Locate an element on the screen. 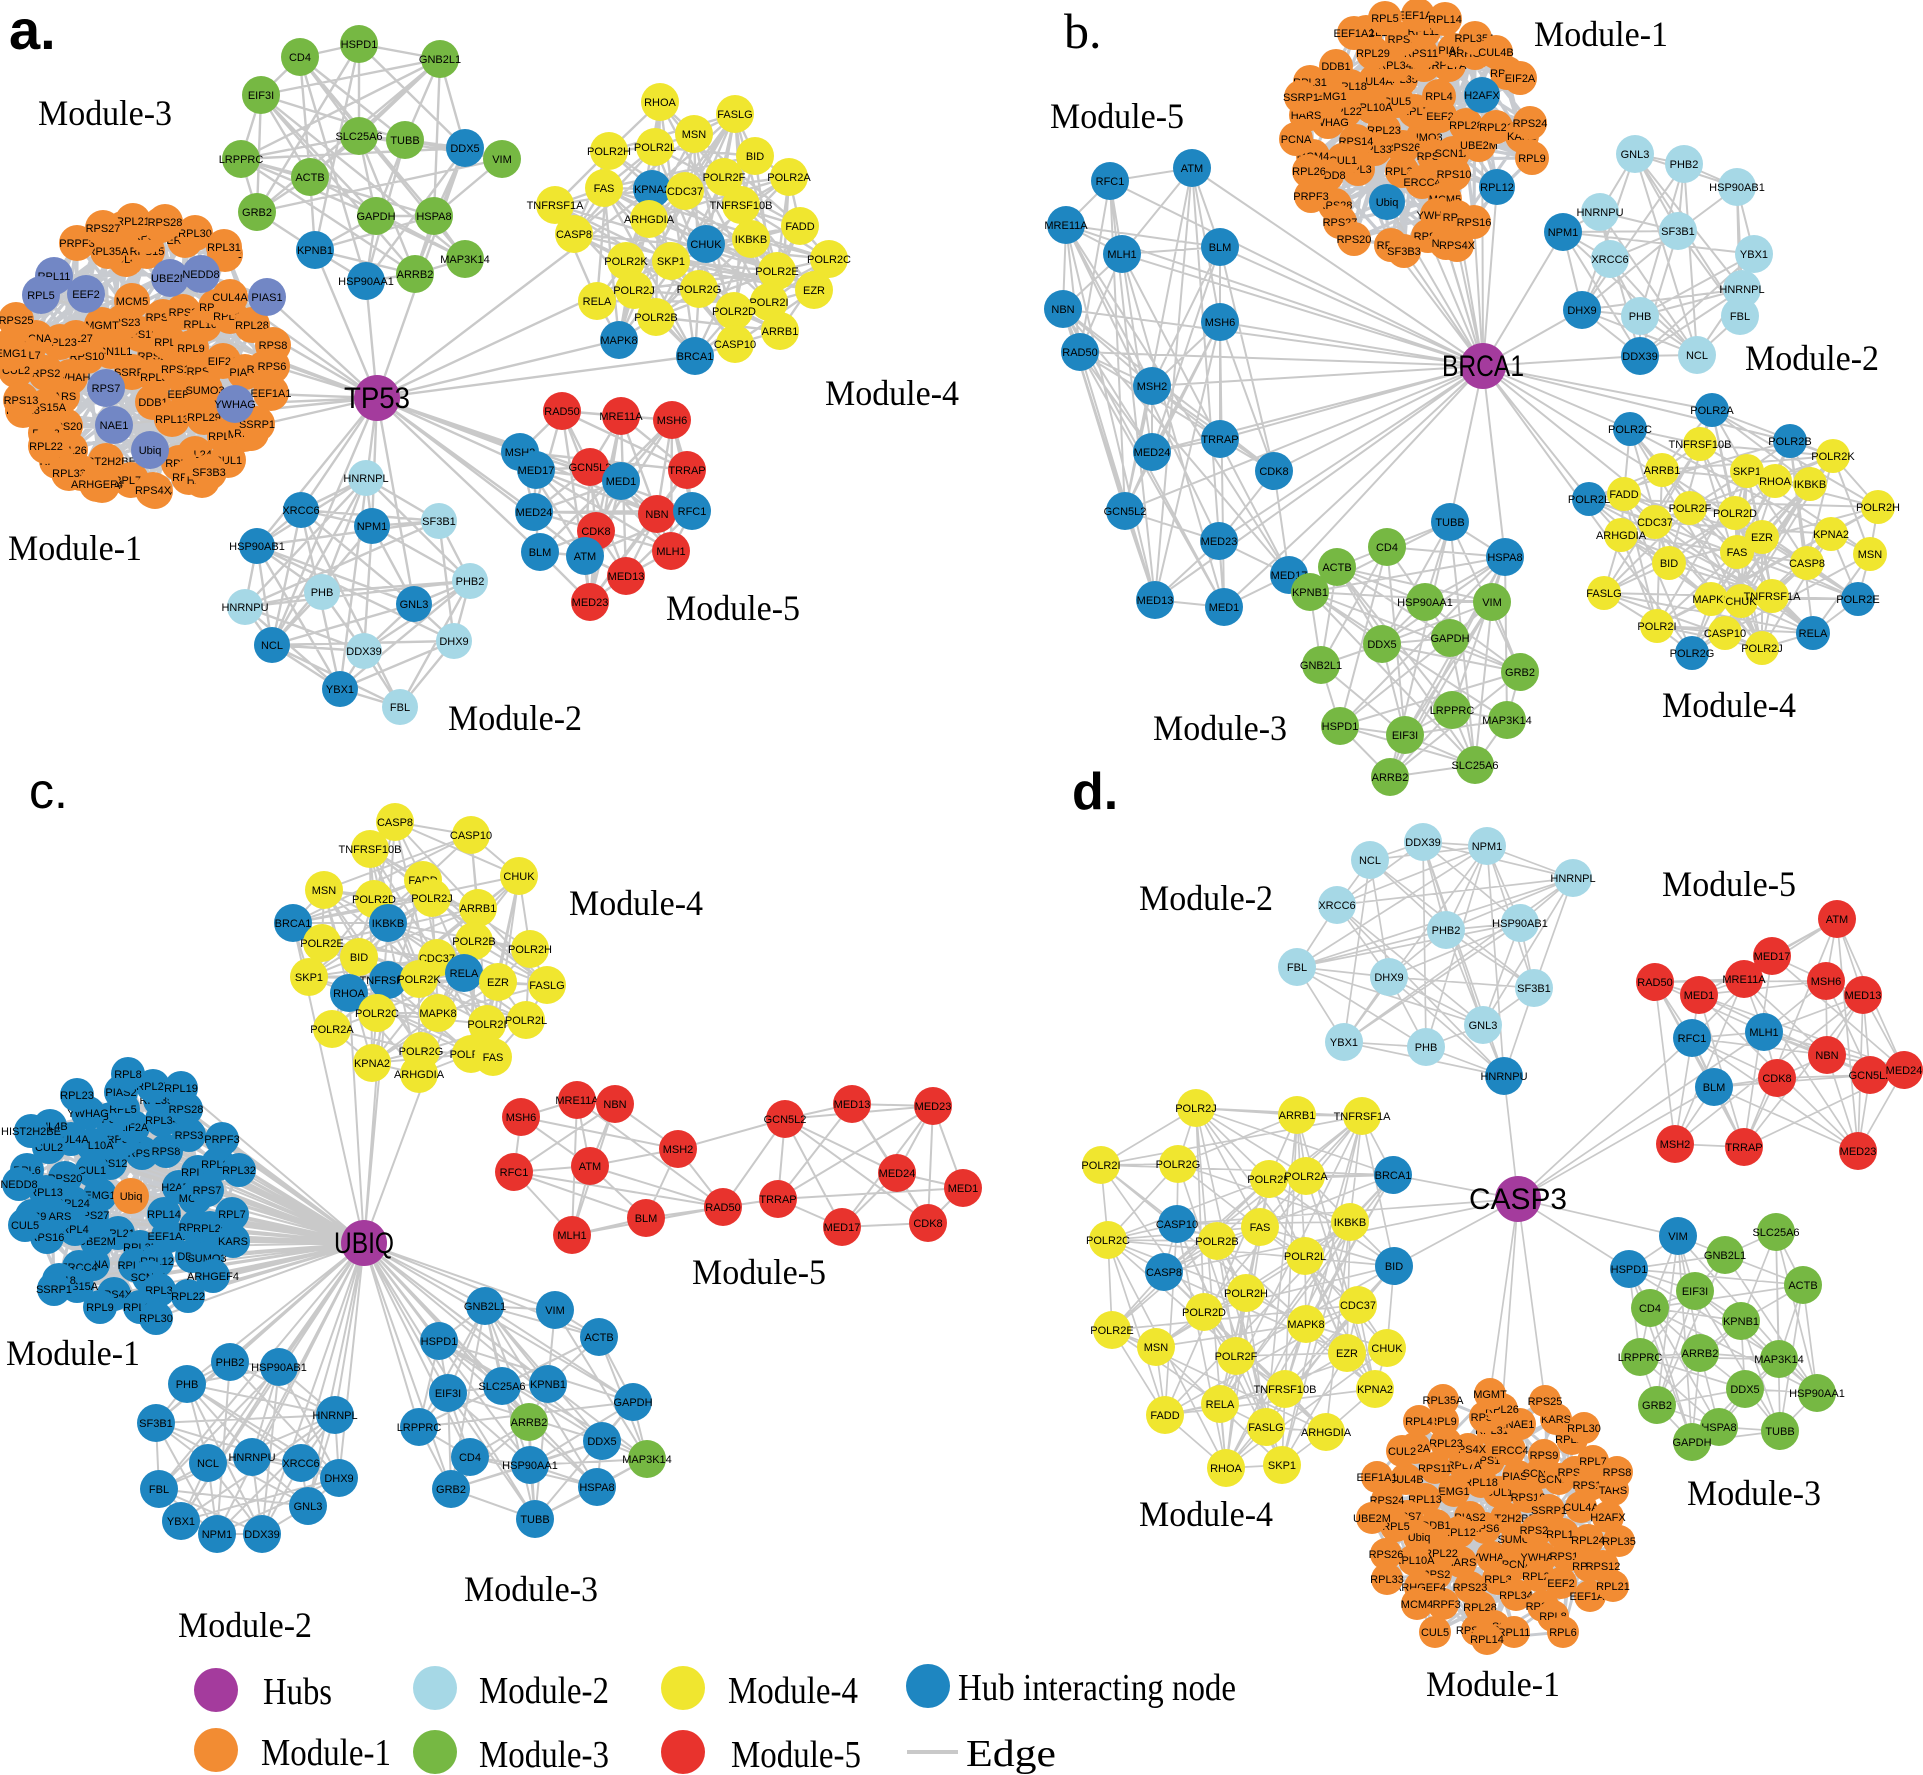  svg-text: DDX5 is located at coordinates (601, 1442).